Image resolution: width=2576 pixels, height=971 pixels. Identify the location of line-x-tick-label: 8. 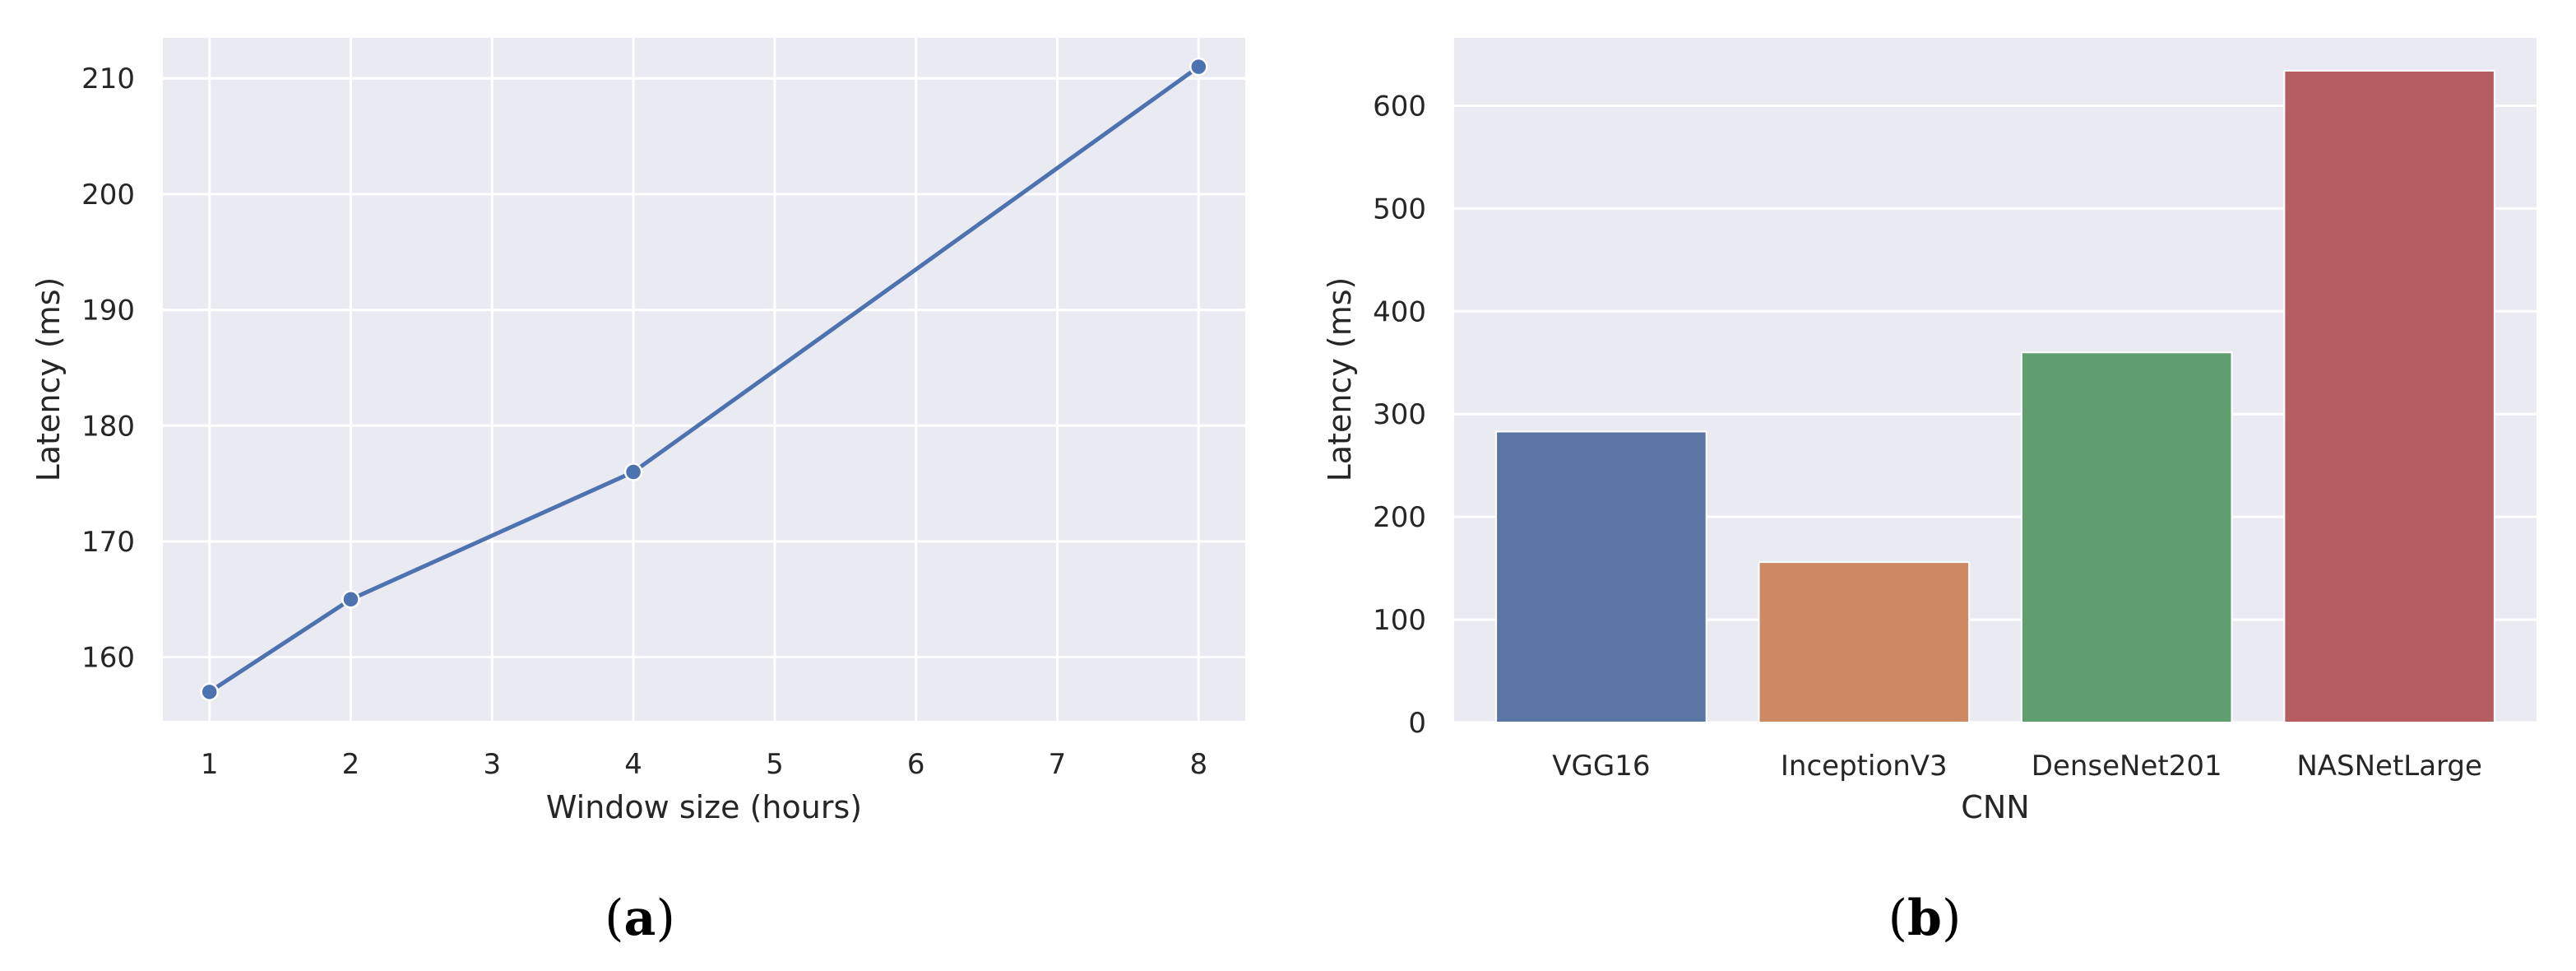
(1198, 764).